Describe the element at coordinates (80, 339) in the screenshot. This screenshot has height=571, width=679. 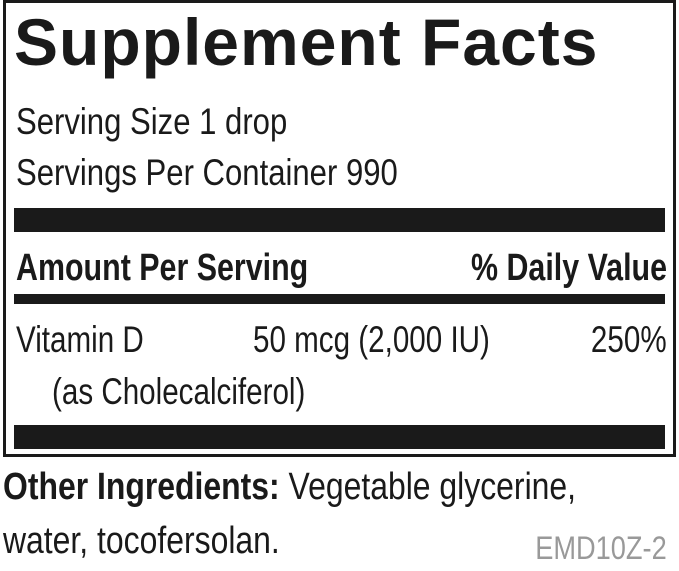
I see `nutrient-name: Vitamin D` at that location.